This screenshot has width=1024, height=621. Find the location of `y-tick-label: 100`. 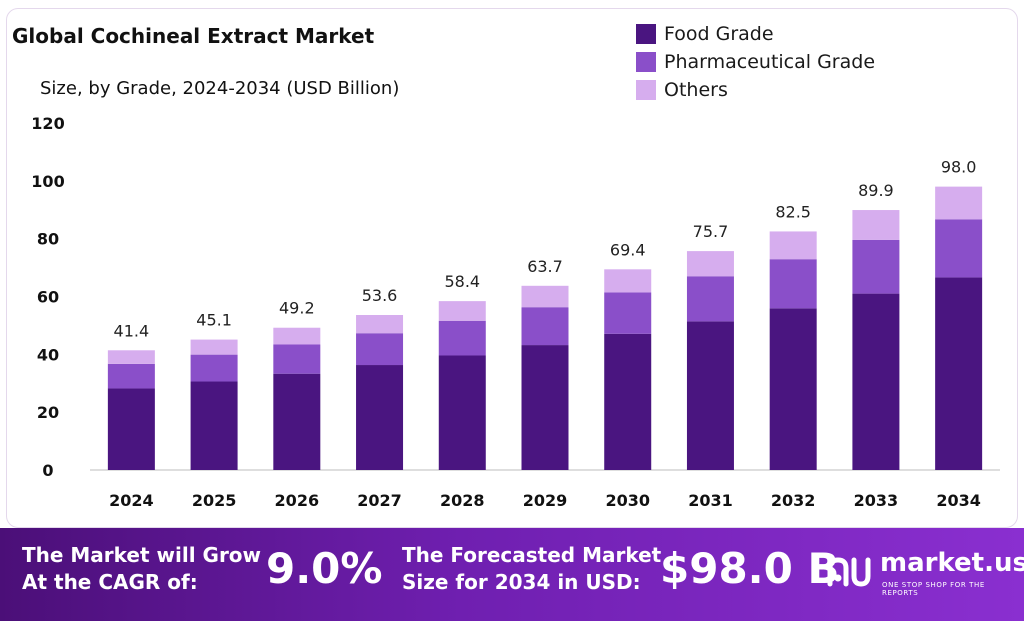

y-tick-label: 100 is located at coordinates (47, 181).